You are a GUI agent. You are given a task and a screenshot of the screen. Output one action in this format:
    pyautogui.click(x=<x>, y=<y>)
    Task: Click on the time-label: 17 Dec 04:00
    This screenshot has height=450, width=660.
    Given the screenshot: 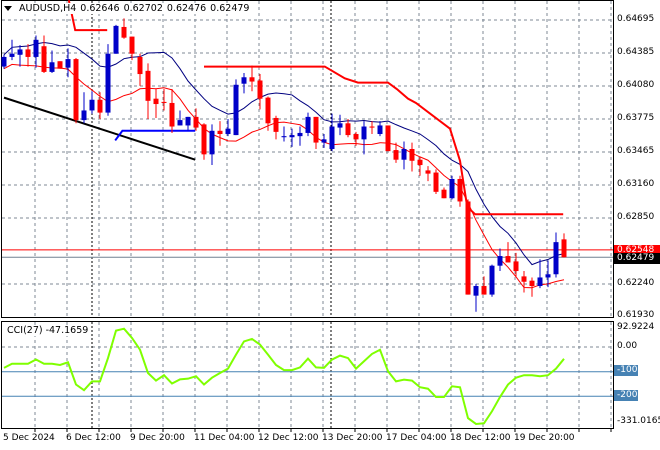 What is the action you would take?
    pyautogui.click(x=416, y=438)
    